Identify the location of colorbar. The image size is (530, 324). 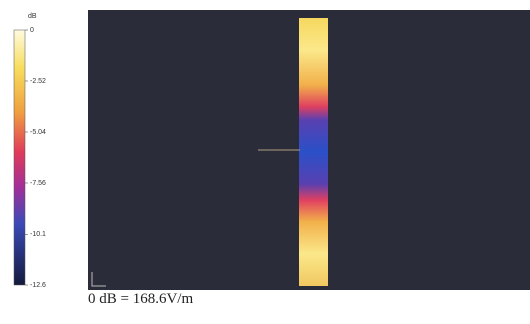
(19, 157).